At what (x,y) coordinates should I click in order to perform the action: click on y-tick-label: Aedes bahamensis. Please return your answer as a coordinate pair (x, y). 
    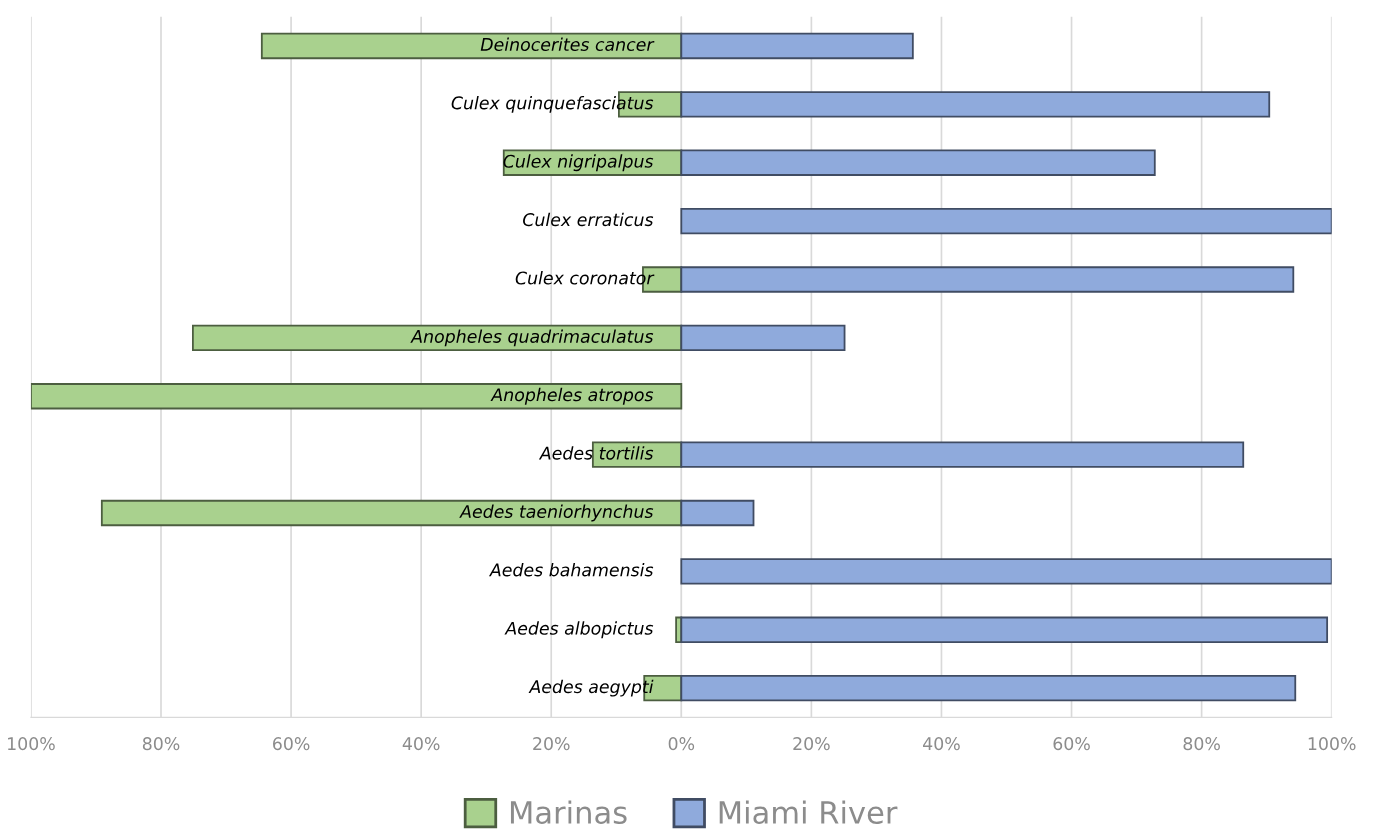
    Looking at the image, I should click on (571, 569).